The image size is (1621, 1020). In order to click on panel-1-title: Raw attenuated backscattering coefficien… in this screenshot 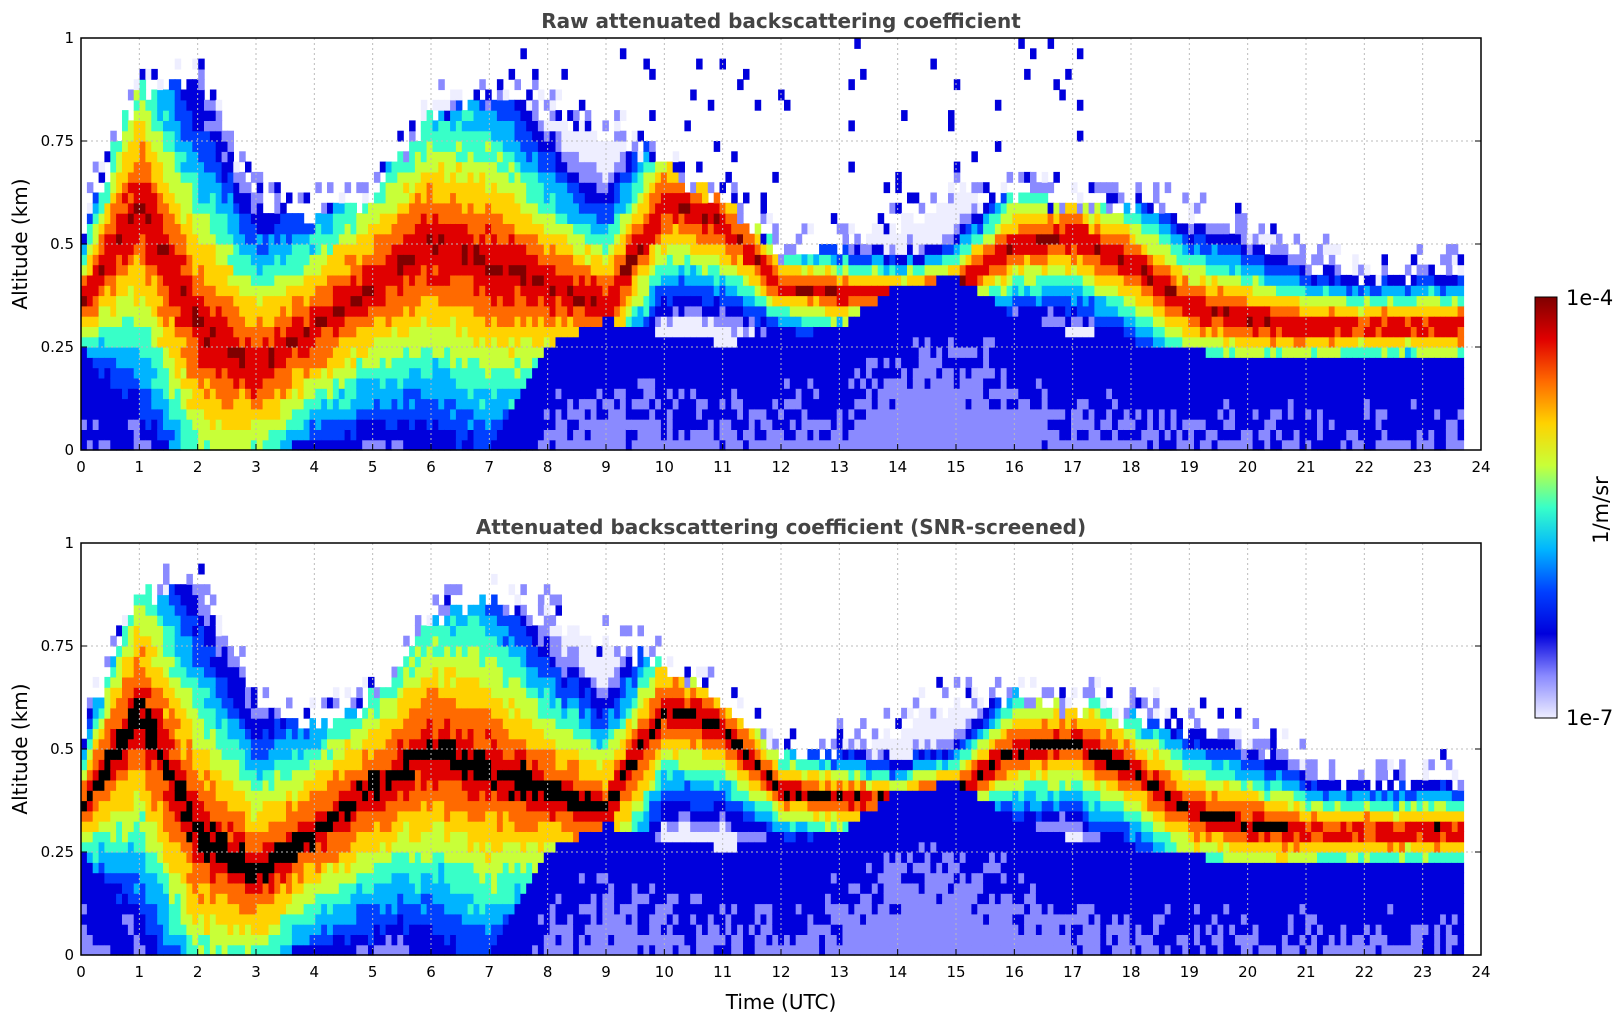, I will do `click(781, 21)`.